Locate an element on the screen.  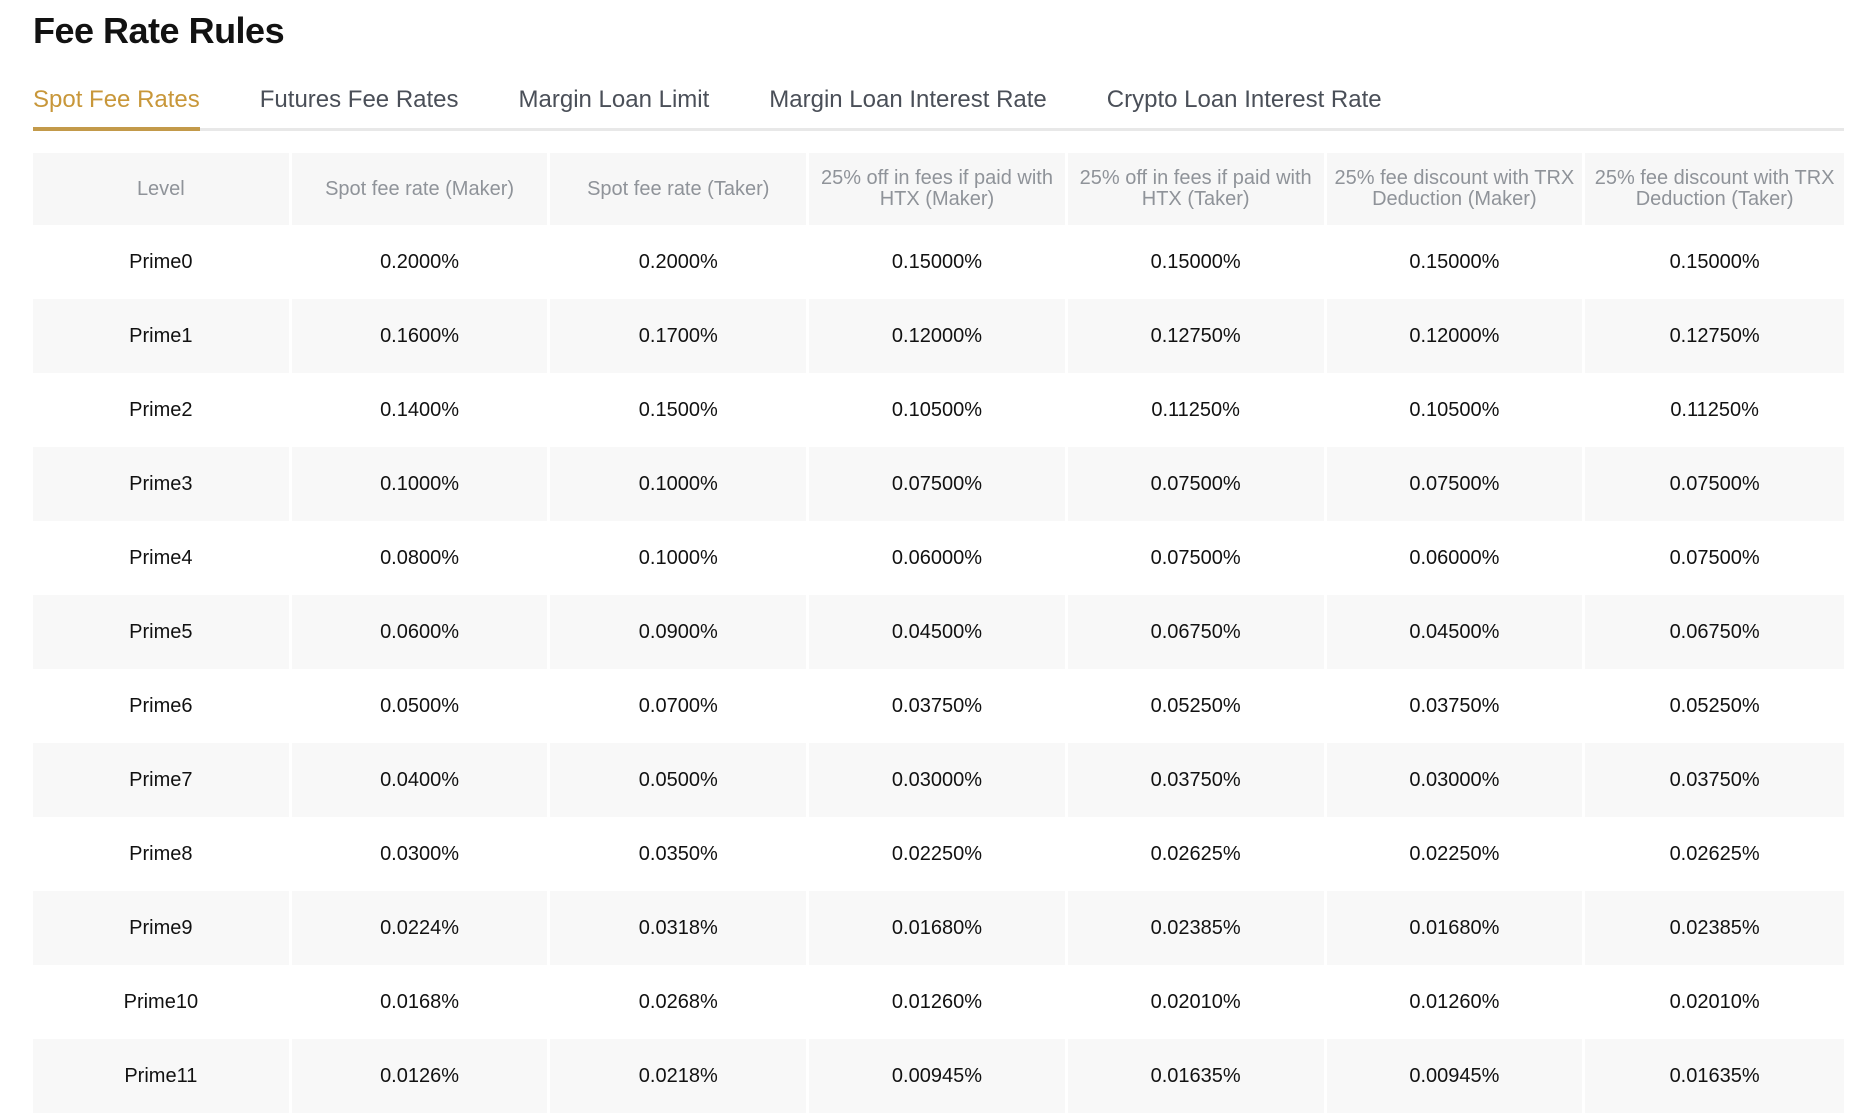
level-cell: Prime2 is located at coordinates (162, 410).